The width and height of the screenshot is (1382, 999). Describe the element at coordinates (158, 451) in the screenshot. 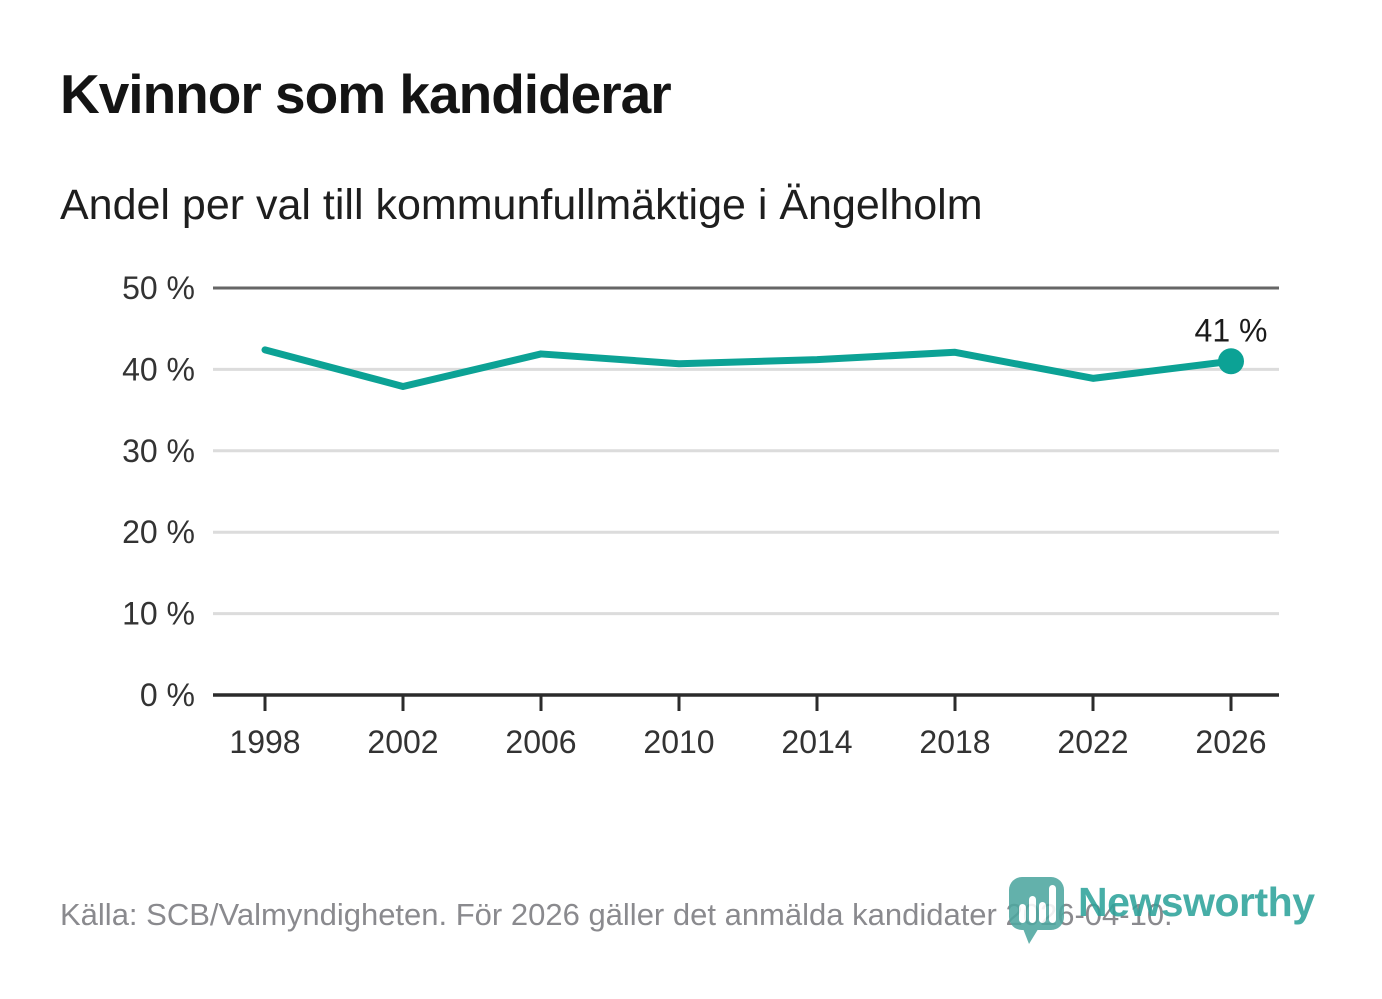

I see `y-tick-label: 30 %` at that location.